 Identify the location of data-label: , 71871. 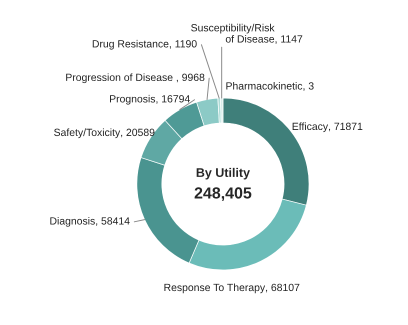
(345, 127).